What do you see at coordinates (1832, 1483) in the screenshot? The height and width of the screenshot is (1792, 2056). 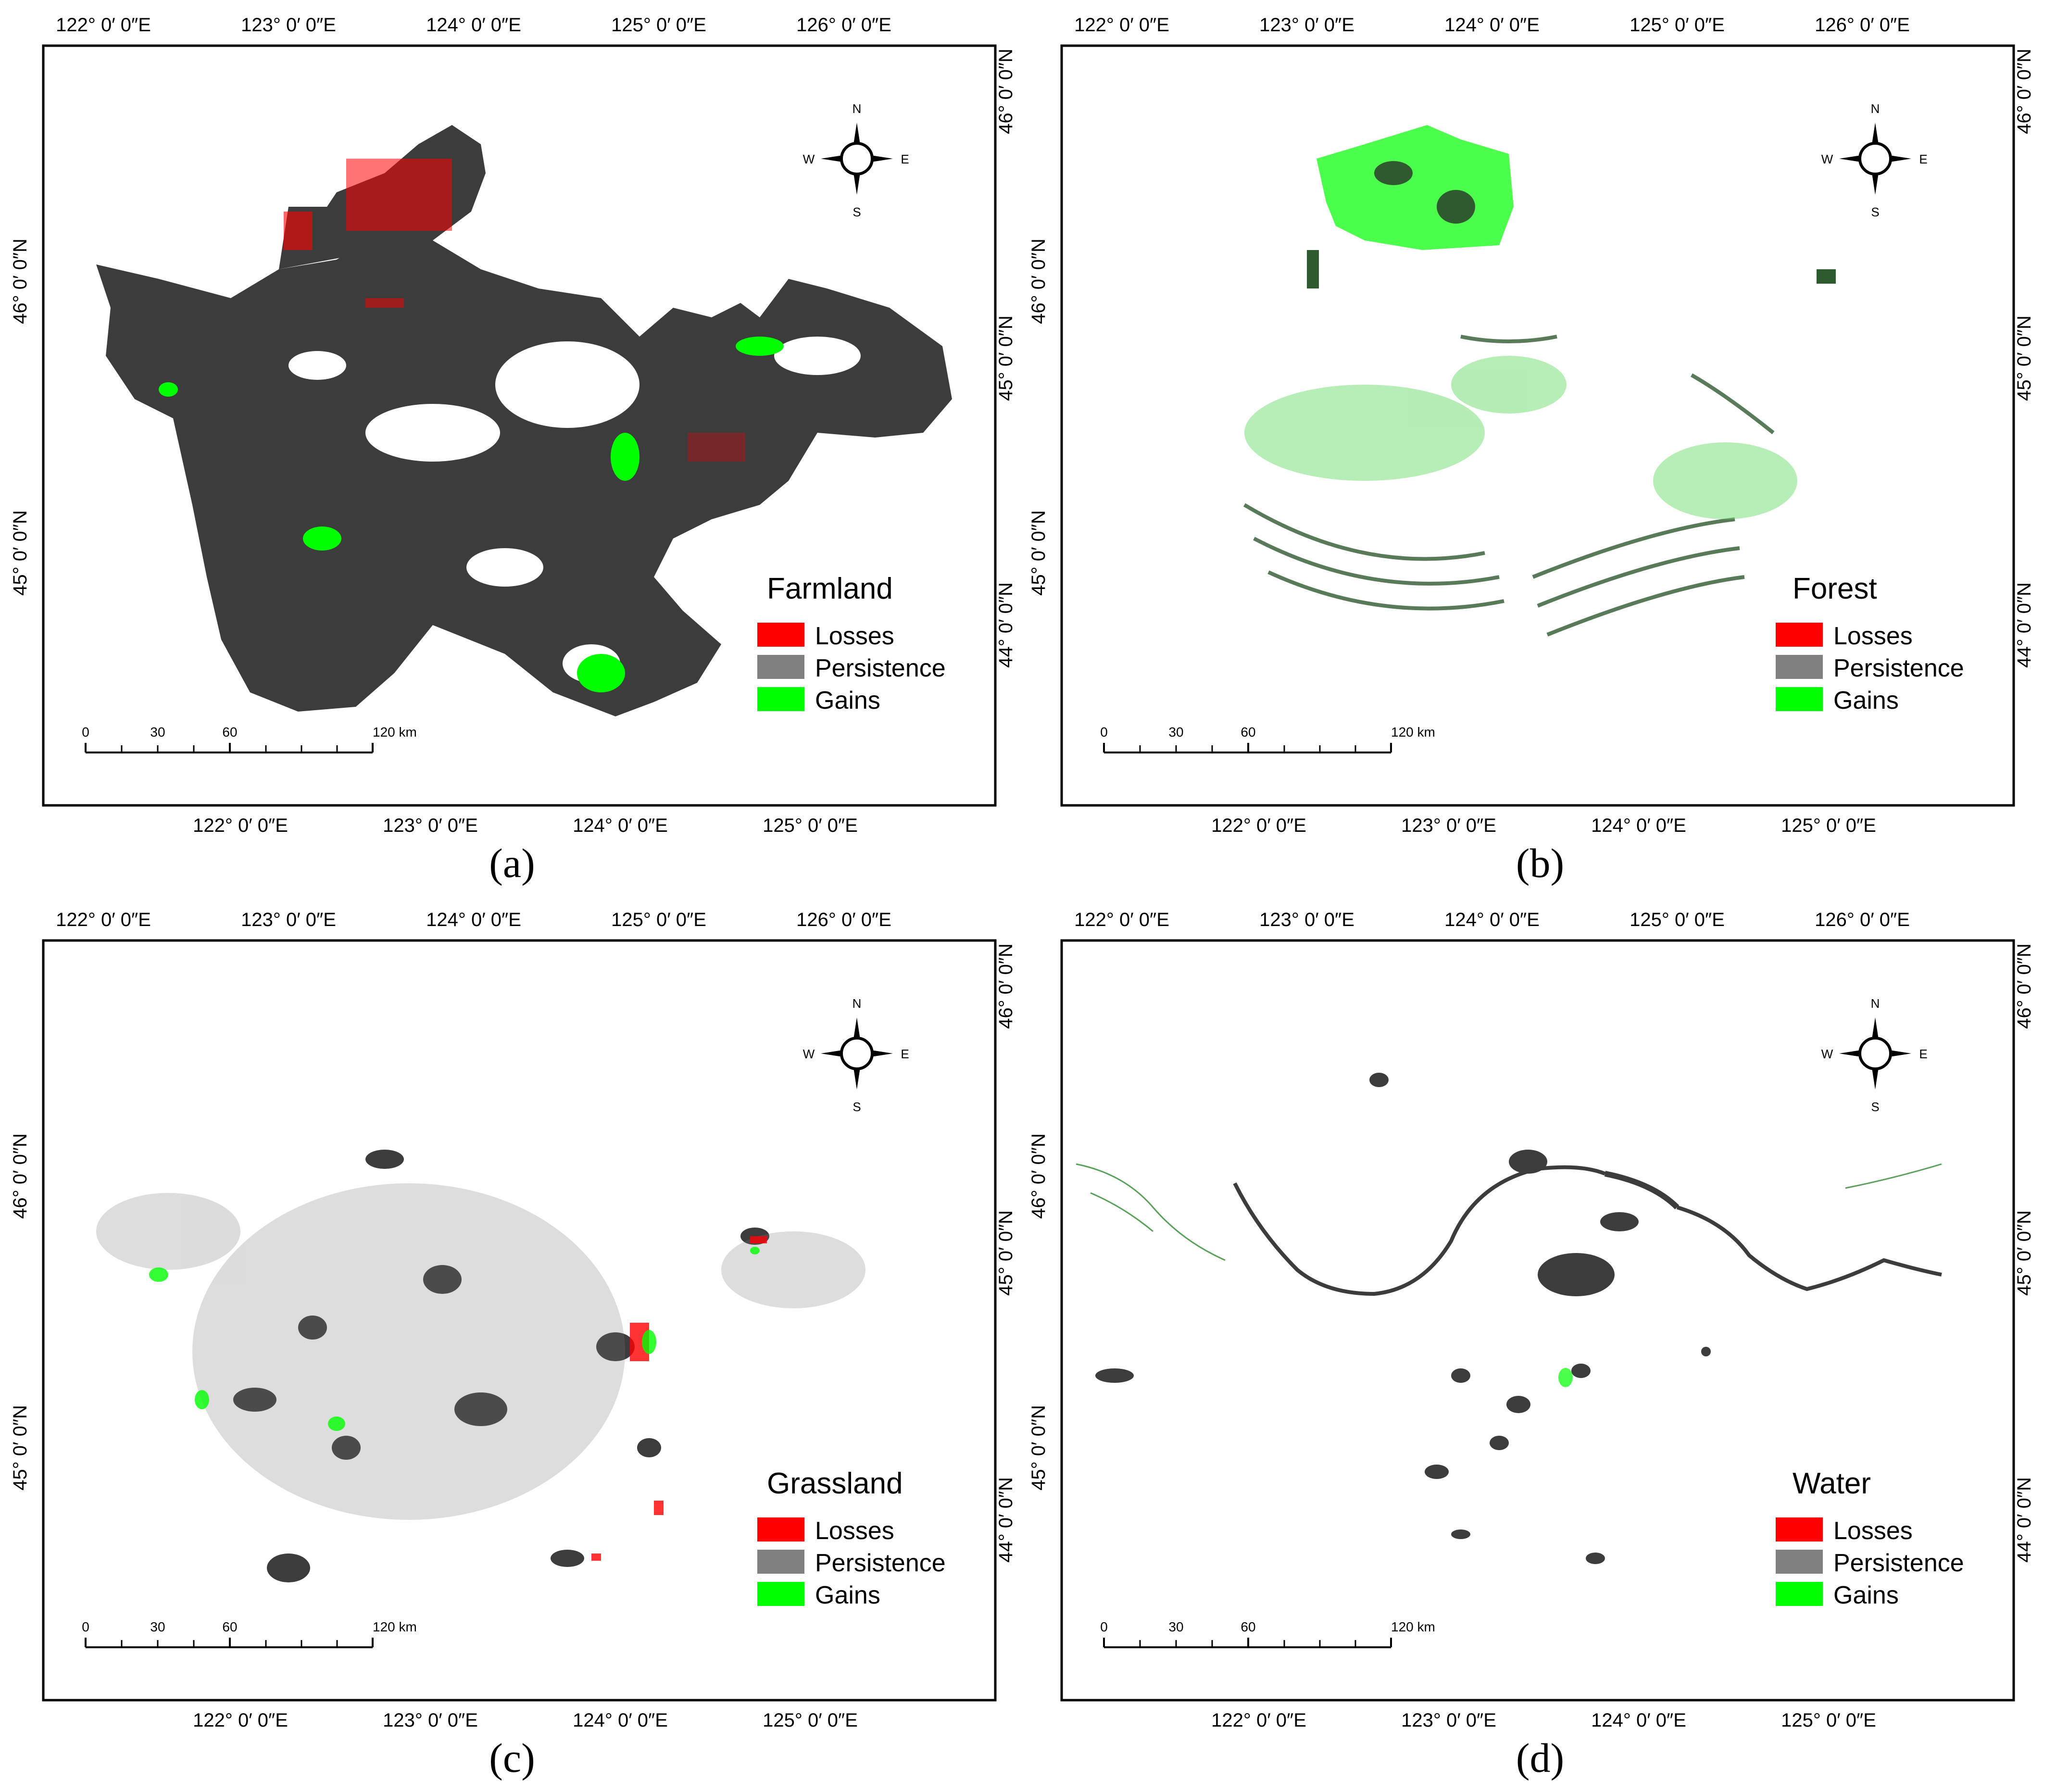 I see `legend-title: Water` at bounding box center [1832, 1483].